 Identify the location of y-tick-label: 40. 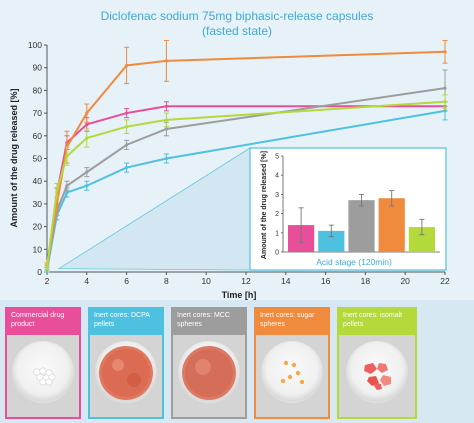
(38, 181).